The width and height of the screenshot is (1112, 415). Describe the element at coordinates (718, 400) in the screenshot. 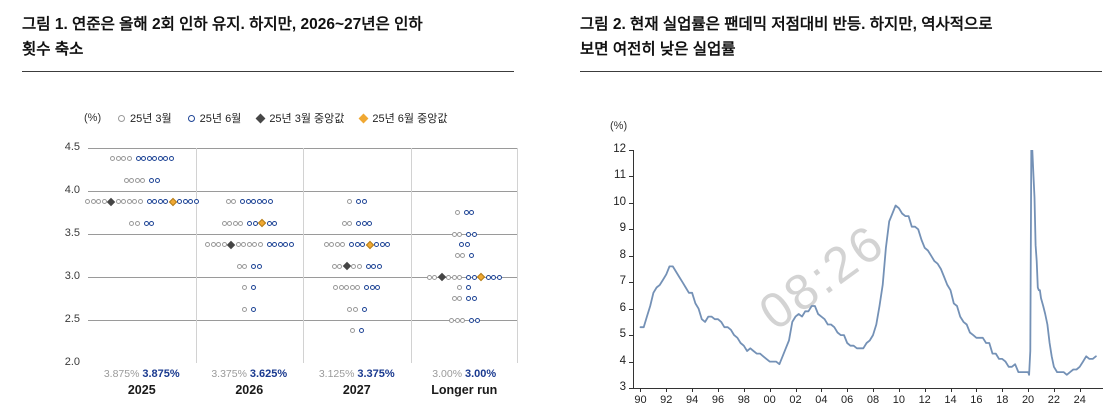

I see `x-axis-tick-label: 96` at that location.